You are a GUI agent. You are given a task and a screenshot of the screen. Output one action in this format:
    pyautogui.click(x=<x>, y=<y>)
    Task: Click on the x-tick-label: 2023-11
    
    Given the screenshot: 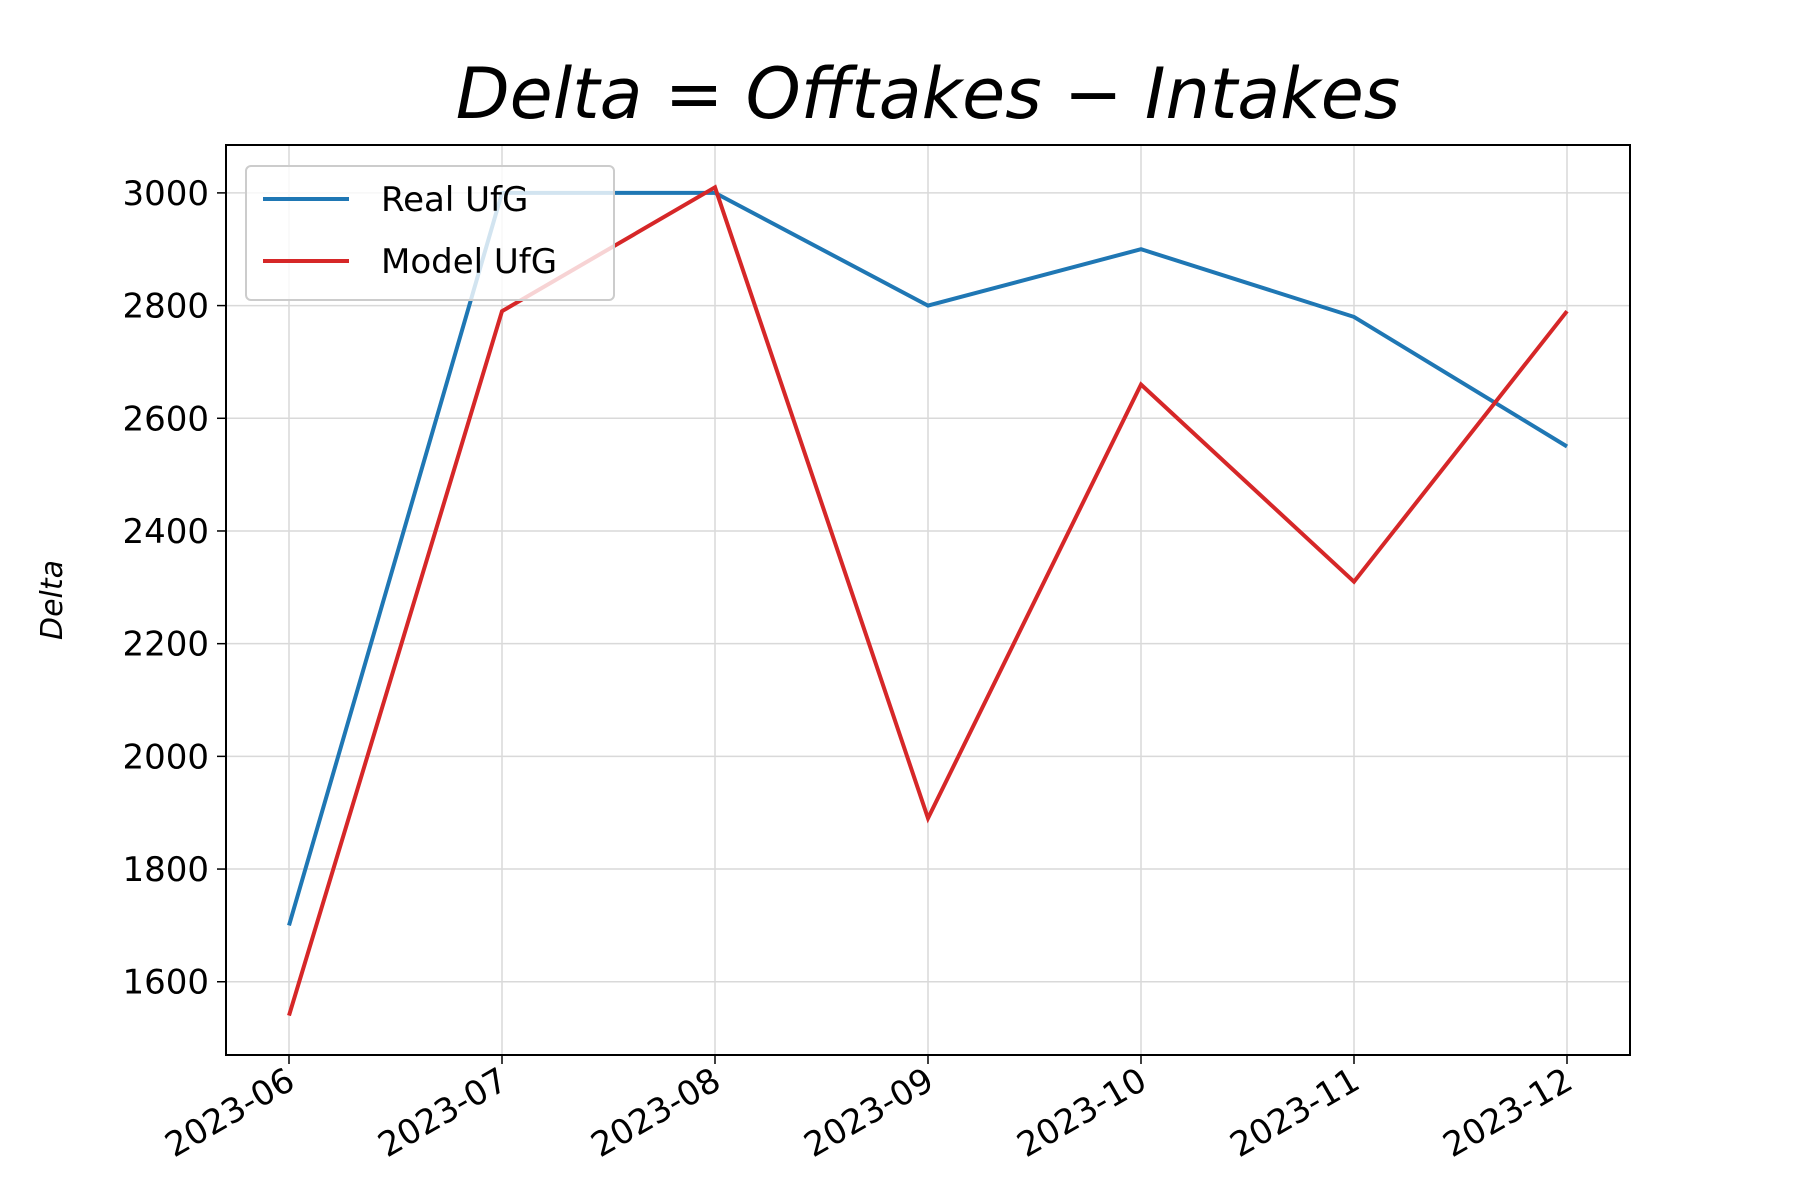 What is the action you would take?
    pyautogui.click(x=1294, y=1113)
    